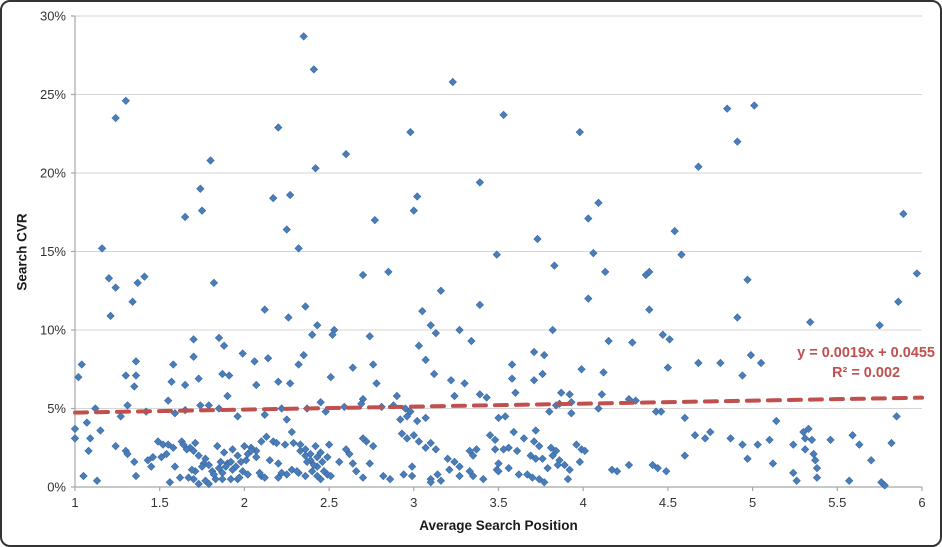 This screenshot has height=547, width=942. What do you see at coordinates (160, 502) in the screenshot?
I see `x-tick-label: 1.5` at bounding box center [160, 502].